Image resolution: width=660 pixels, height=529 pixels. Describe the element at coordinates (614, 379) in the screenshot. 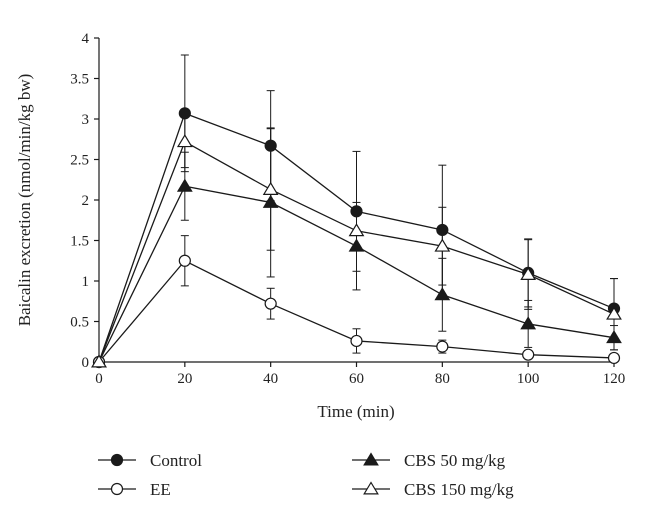

I see `x-tick-label: 120` at that location.